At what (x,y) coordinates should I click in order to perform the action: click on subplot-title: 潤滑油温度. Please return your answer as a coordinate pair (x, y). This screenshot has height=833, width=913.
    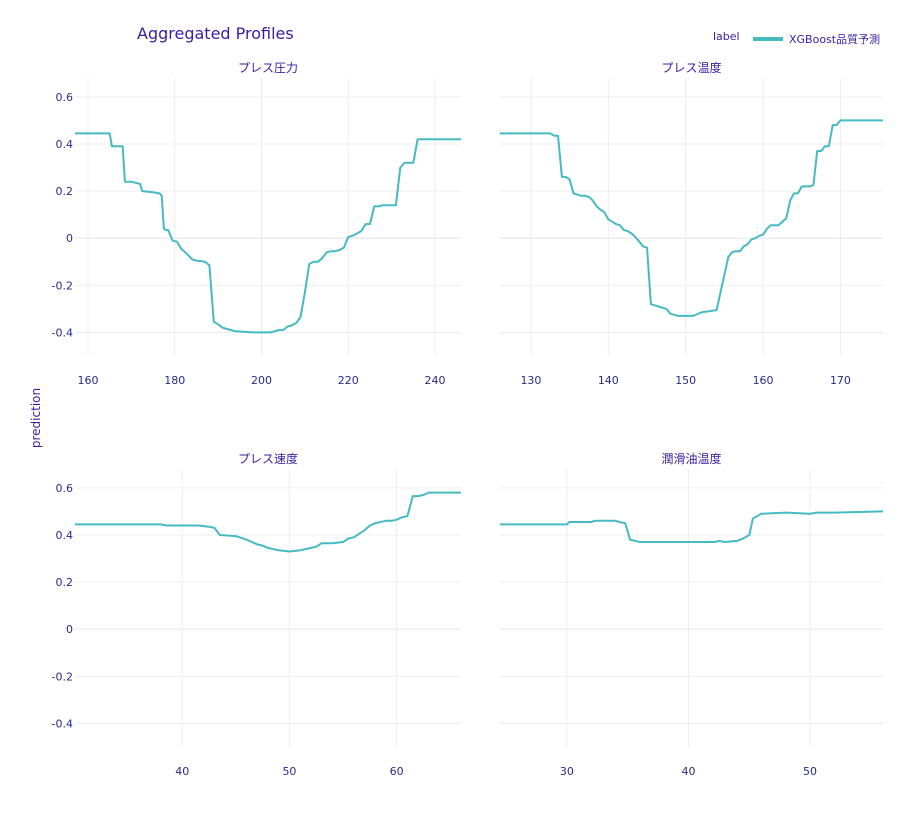
    Looking at the image, I should click on (691, 458).